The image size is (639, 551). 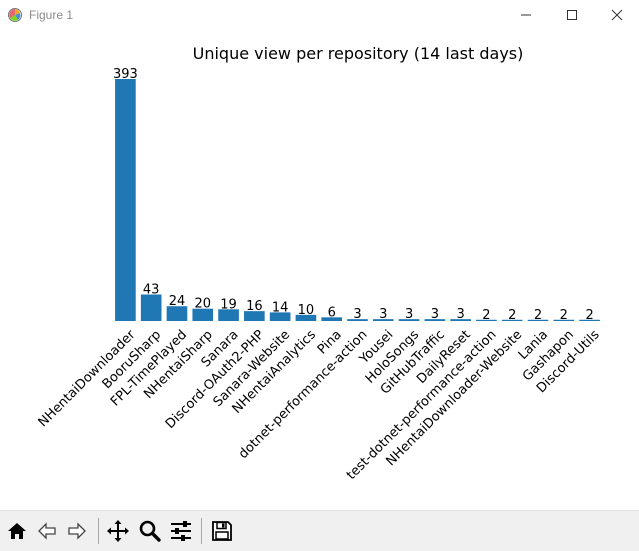 I want to click on maximize-button, so click(x=572, y=15).